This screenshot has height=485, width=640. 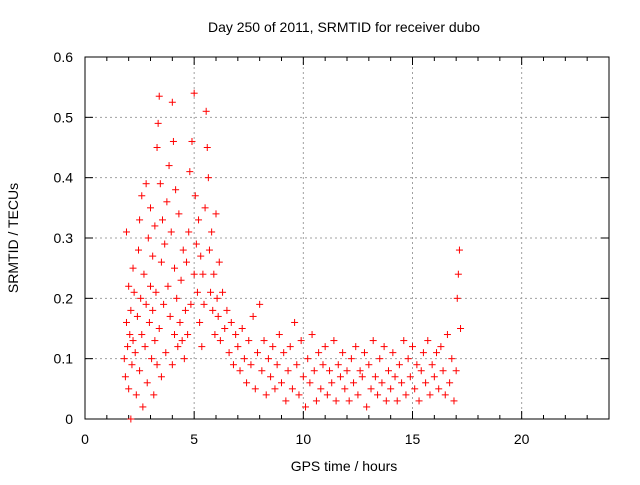 What do you see at coordinates (64, 178) in the screenshot?
I see `y-tick-label: 0.4` at bounding box center [64, 178].